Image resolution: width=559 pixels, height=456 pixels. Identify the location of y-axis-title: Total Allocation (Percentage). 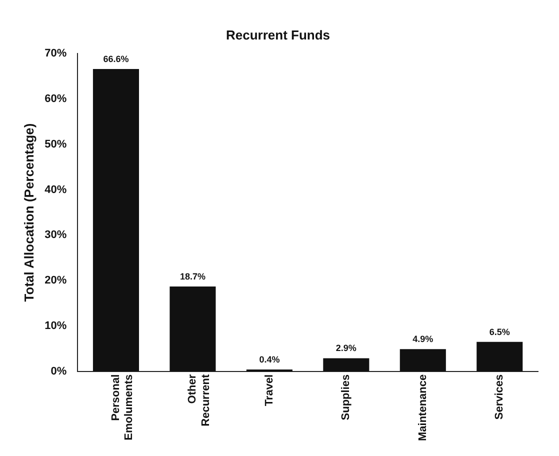
(28, 212).